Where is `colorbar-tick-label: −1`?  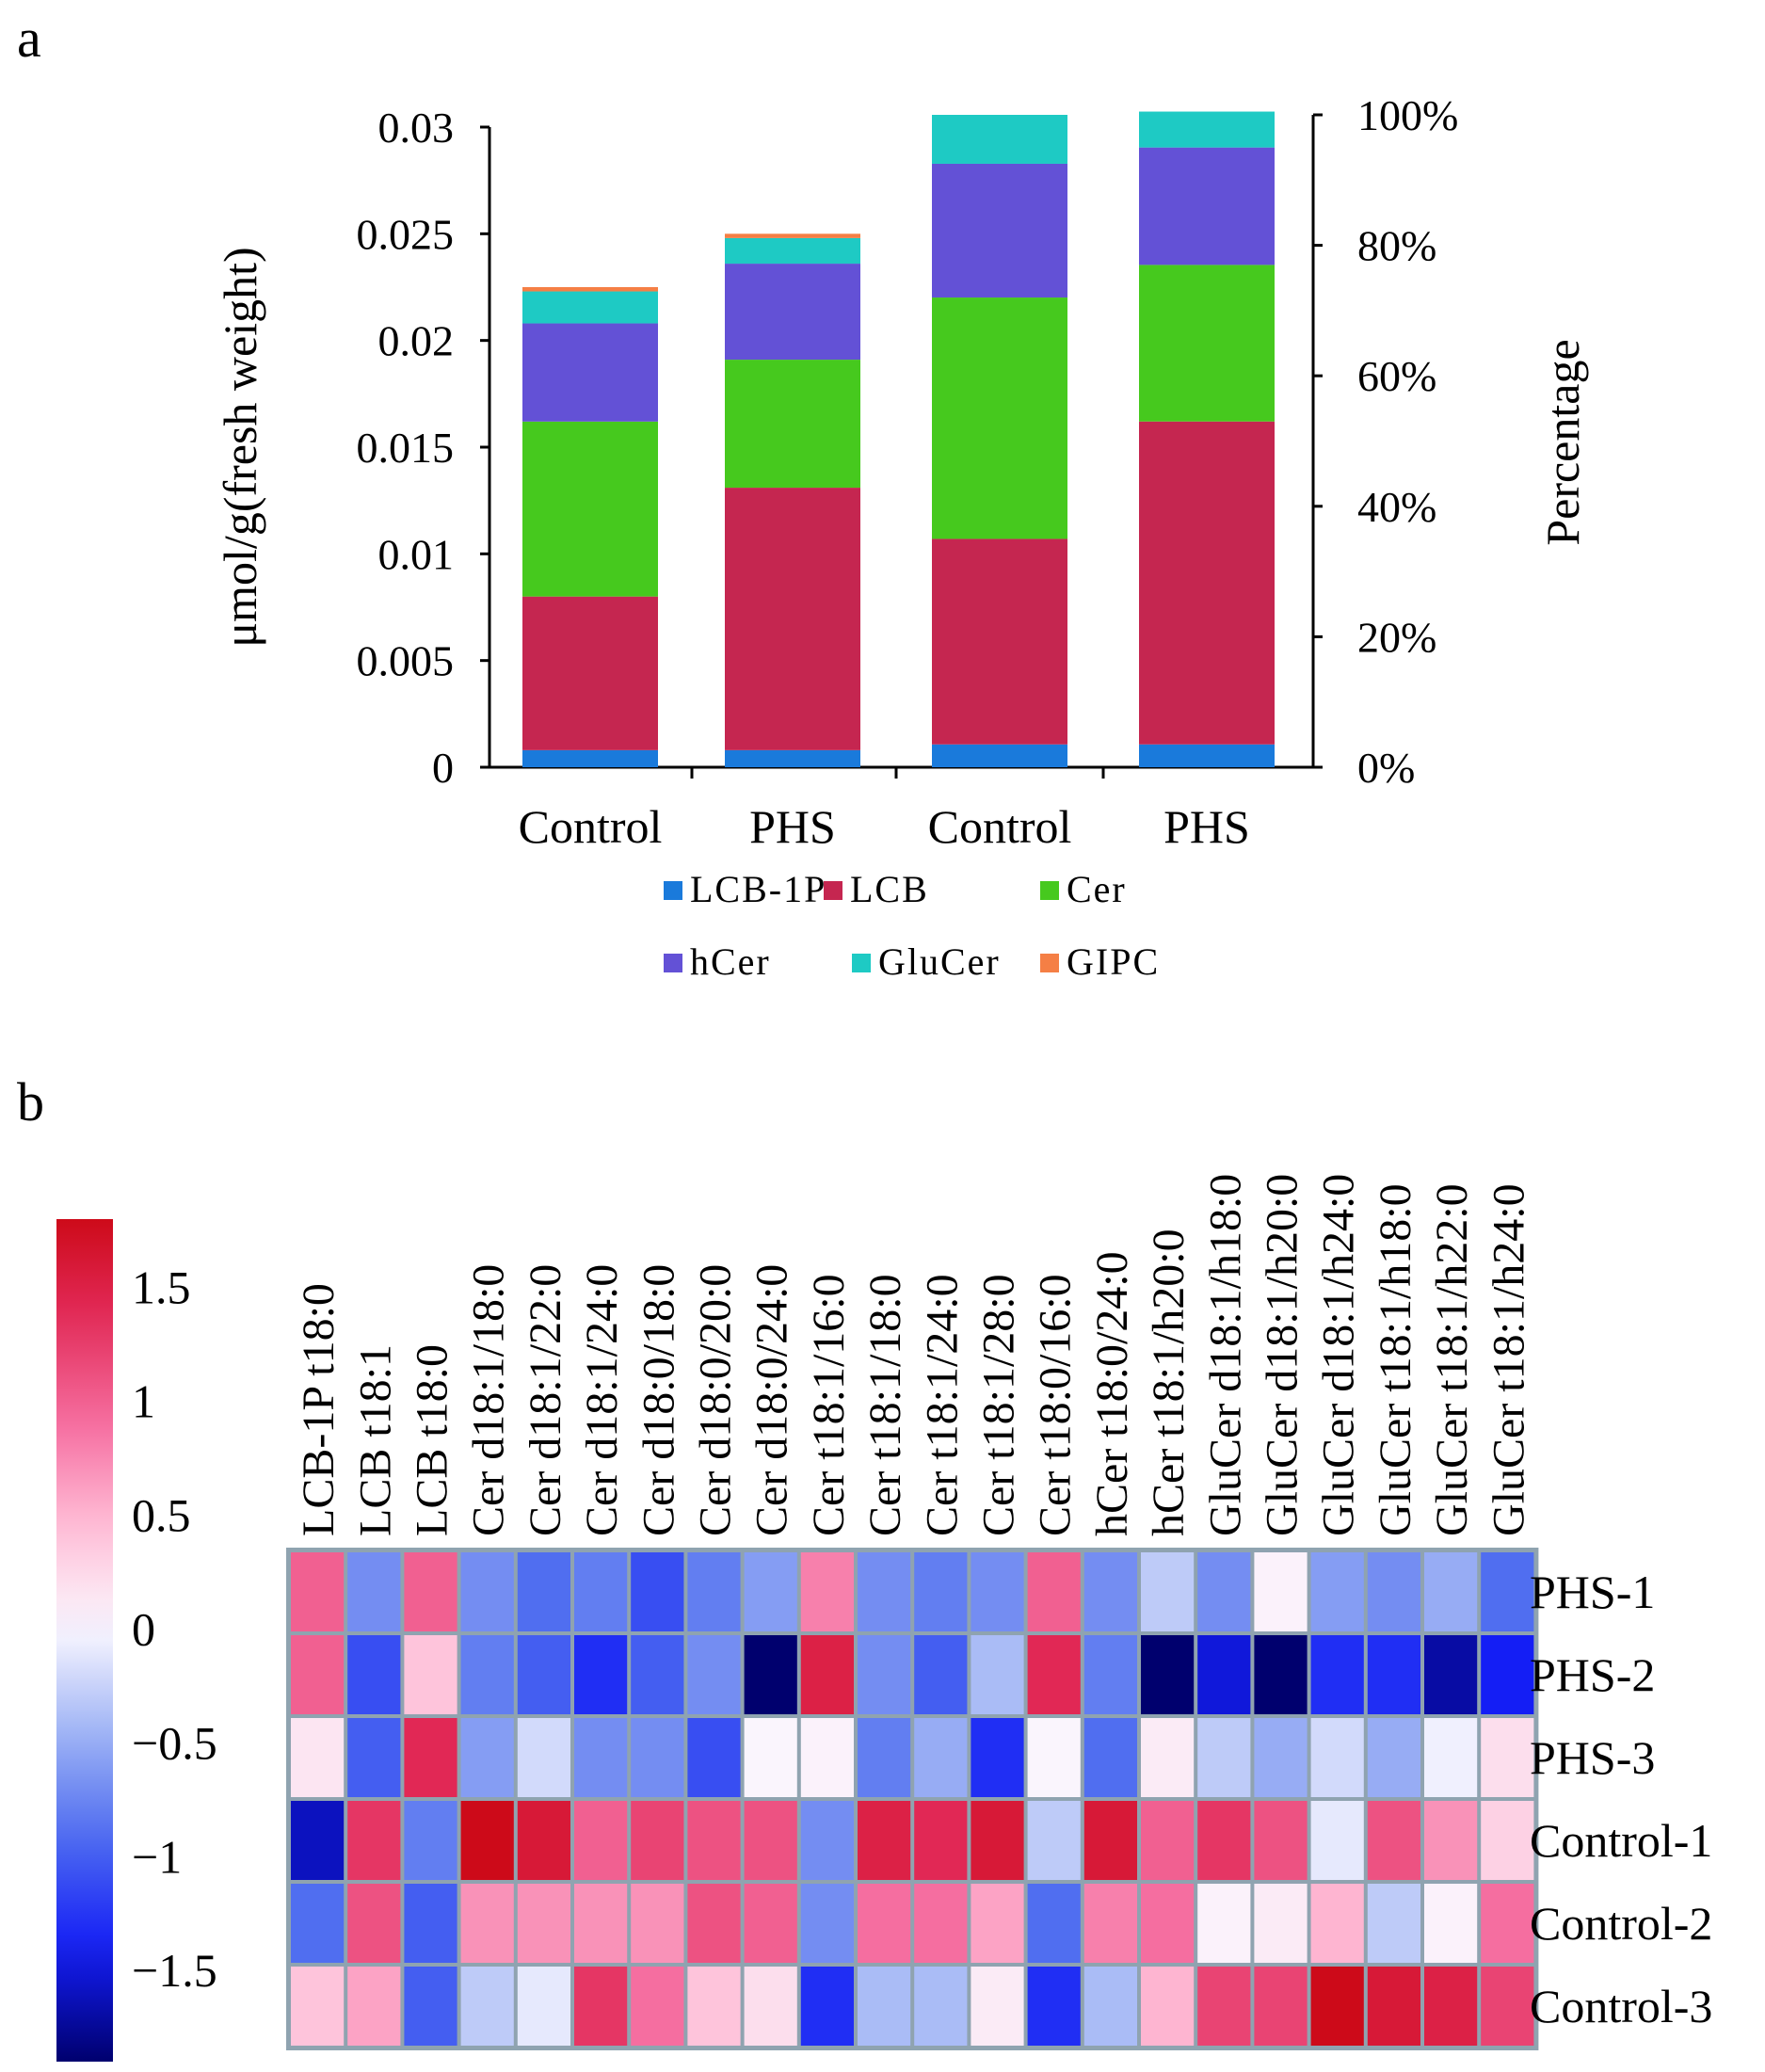
colorbar-tick-label: −1 is located at coordinates (157, 1856).